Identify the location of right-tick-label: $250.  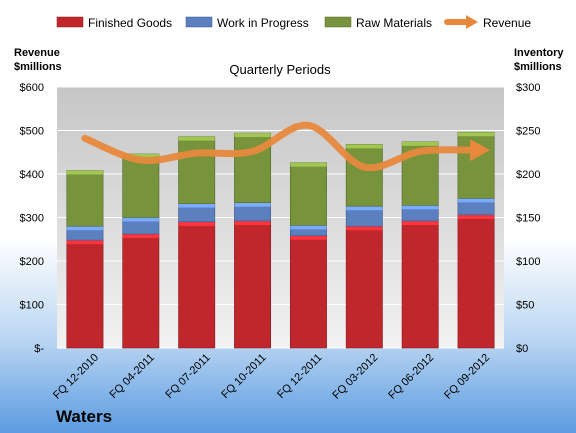
(528, 132).